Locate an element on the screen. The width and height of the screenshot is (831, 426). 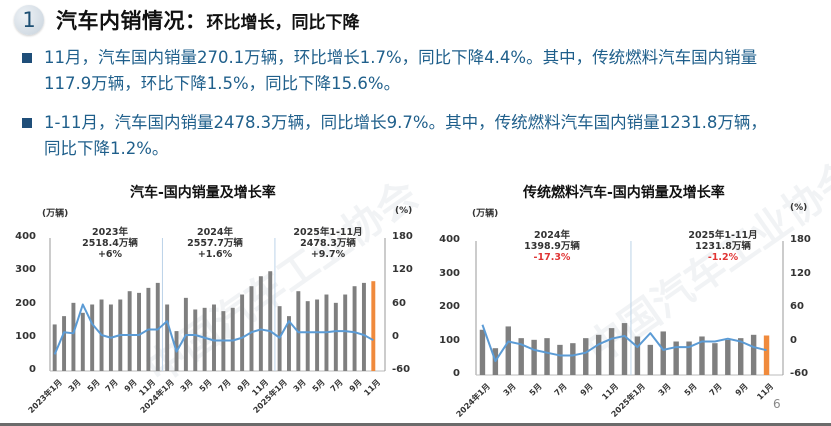
page-number: 6 is located at coordinates (777, 404).